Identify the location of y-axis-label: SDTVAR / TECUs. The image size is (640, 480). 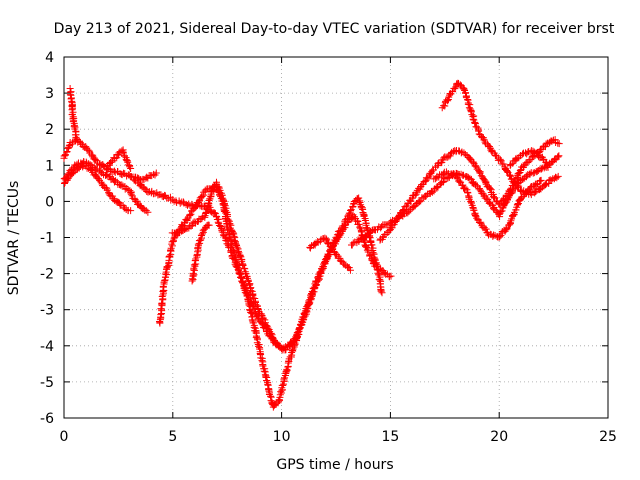
(14, 238).